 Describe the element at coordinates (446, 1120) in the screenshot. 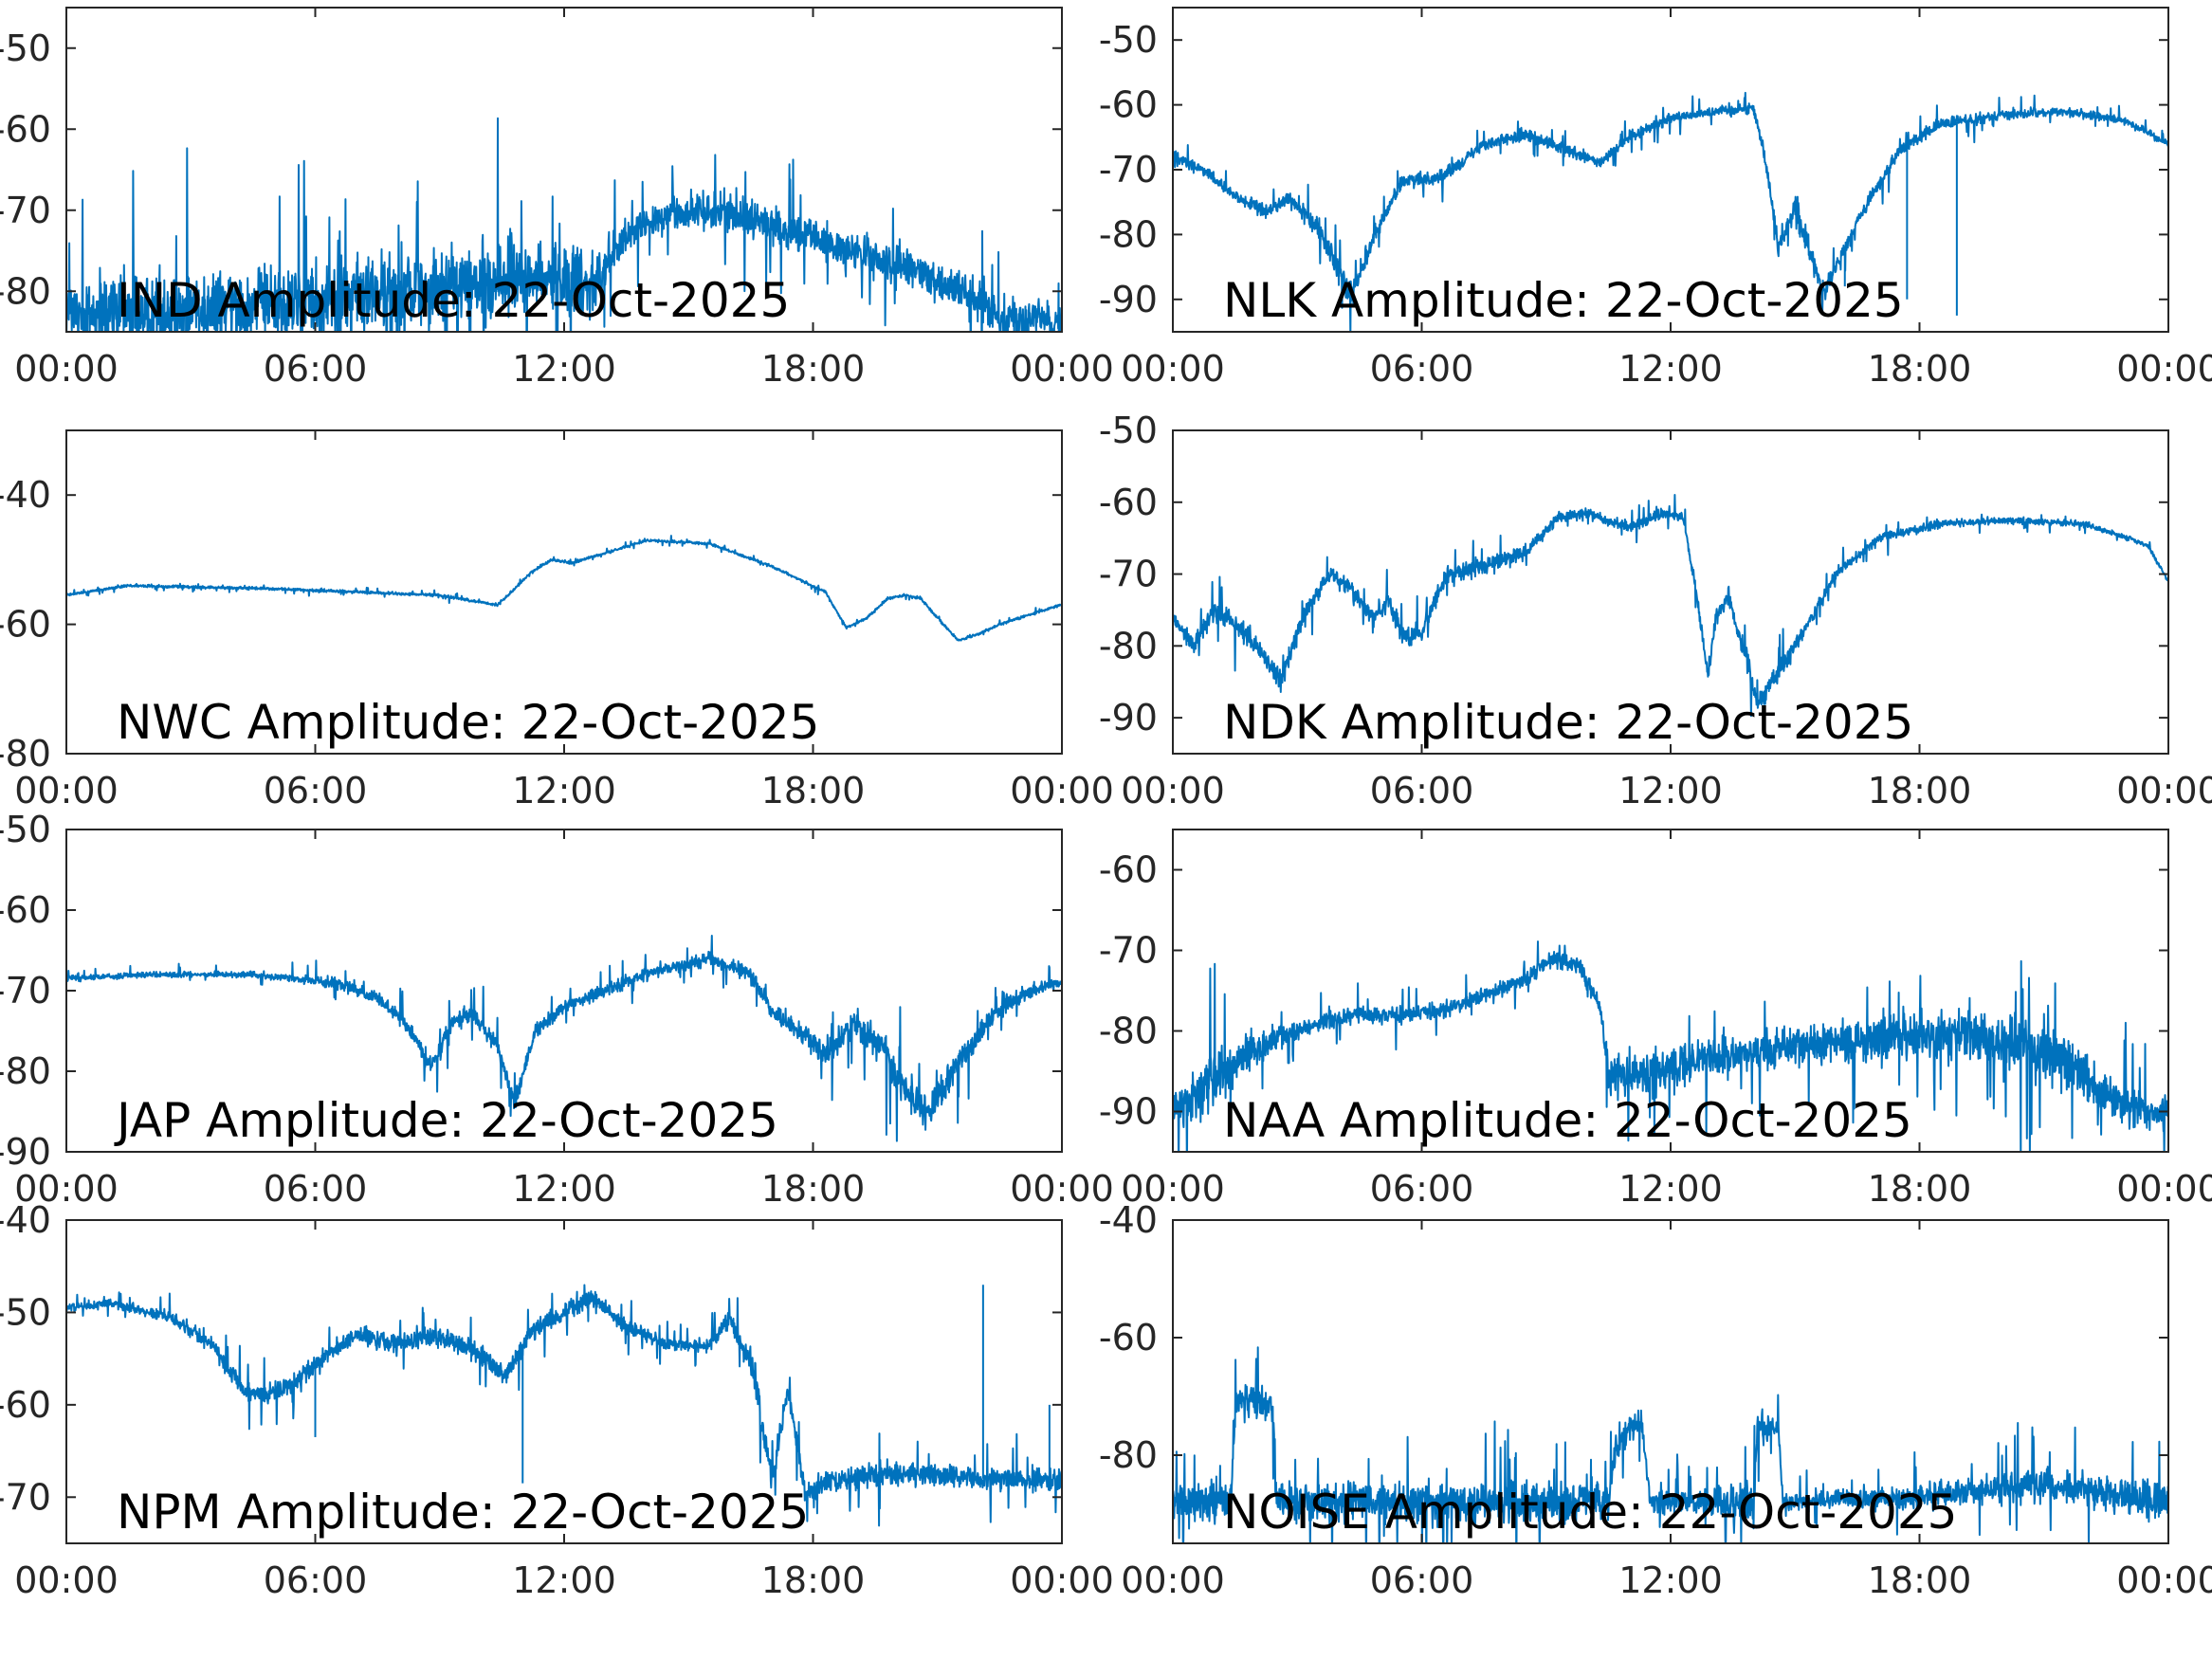

I see `panel-title: JAP Amplitude: 22-Oct-2025` at that location.